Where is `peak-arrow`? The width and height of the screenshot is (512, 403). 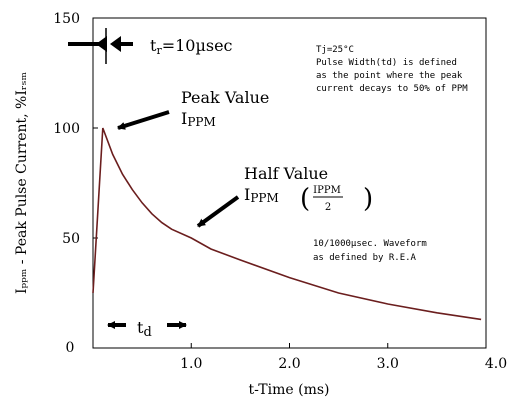 peak-arrow is located at coordinates (143, 120).